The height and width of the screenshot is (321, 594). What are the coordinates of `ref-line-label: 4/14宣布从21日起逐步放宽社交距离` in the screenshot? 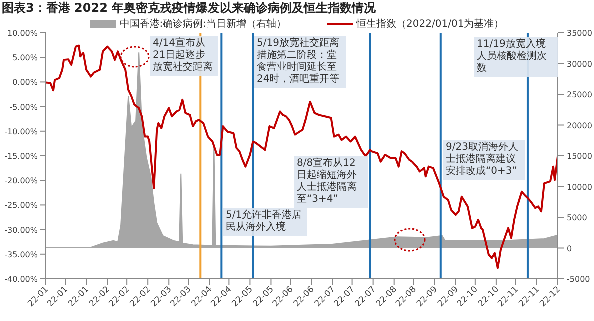 It's located at (184, 56).